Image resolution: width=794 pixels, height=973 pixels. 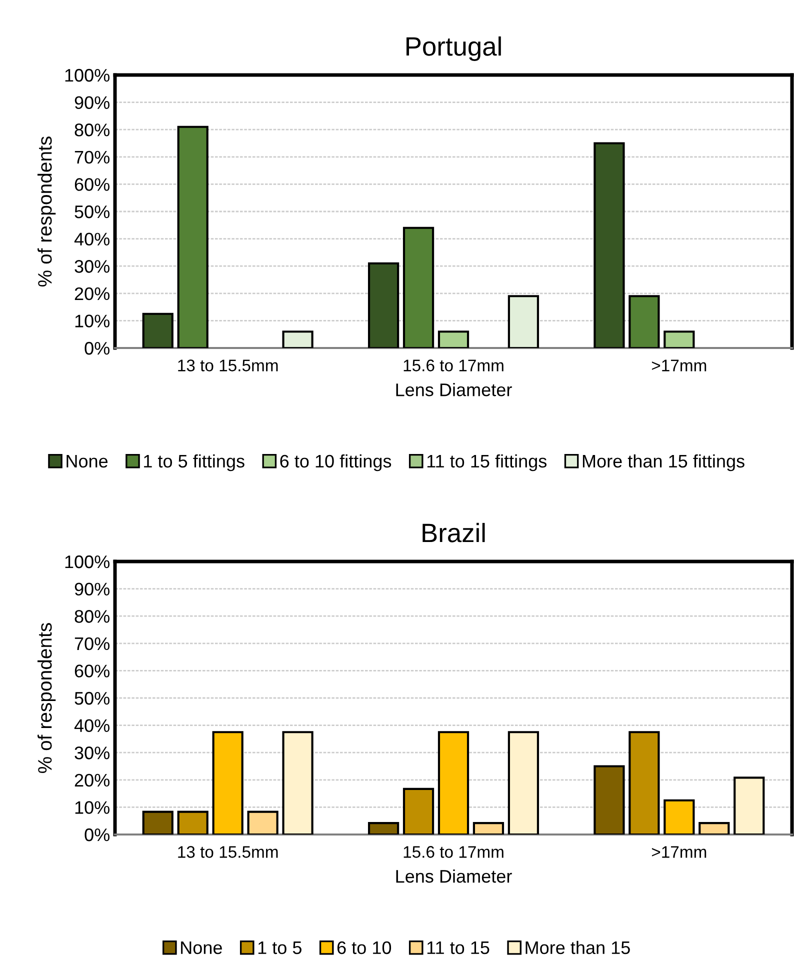 I want to click on legend-label: 1 to 5, so click(x=280, y=948).